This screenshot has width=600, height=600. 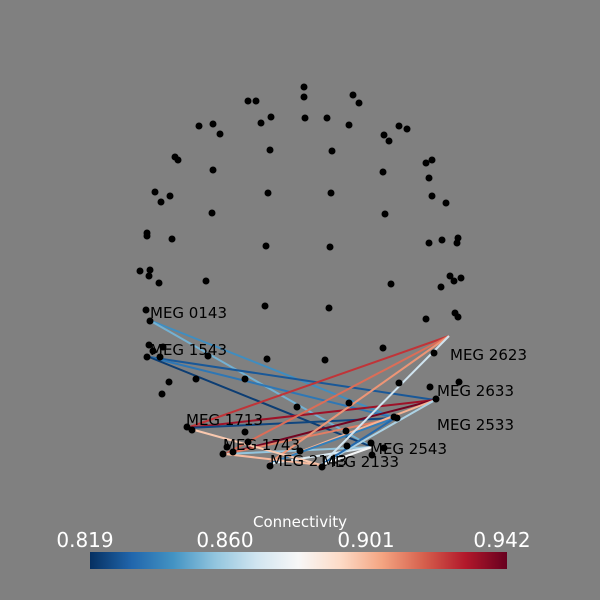 I want to click on sensor-label-1743: MEG 1743, so click(x=261, y=445).